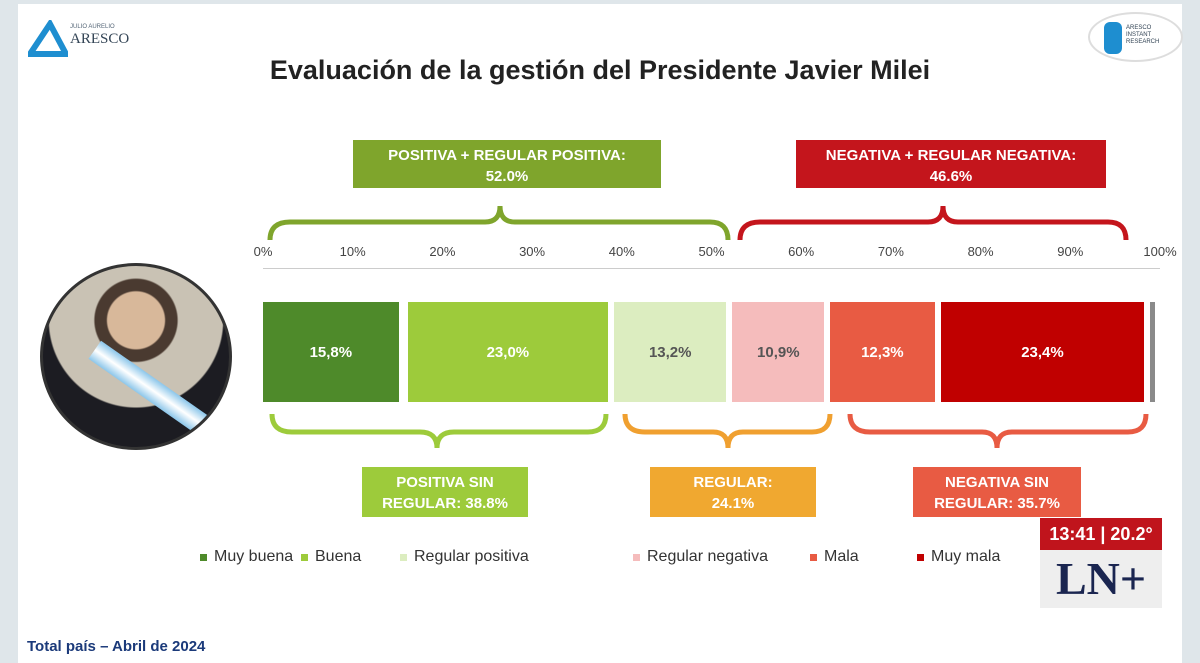  I want to click on negative-sin-box: NEGATIVA SIN REGULAR: 35.7%, so click(997, 492).